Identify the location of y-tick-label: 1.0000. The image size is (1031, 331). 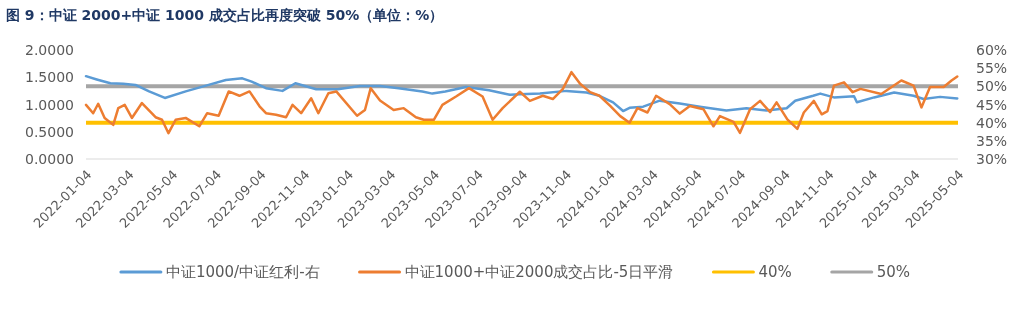
(49, 104).